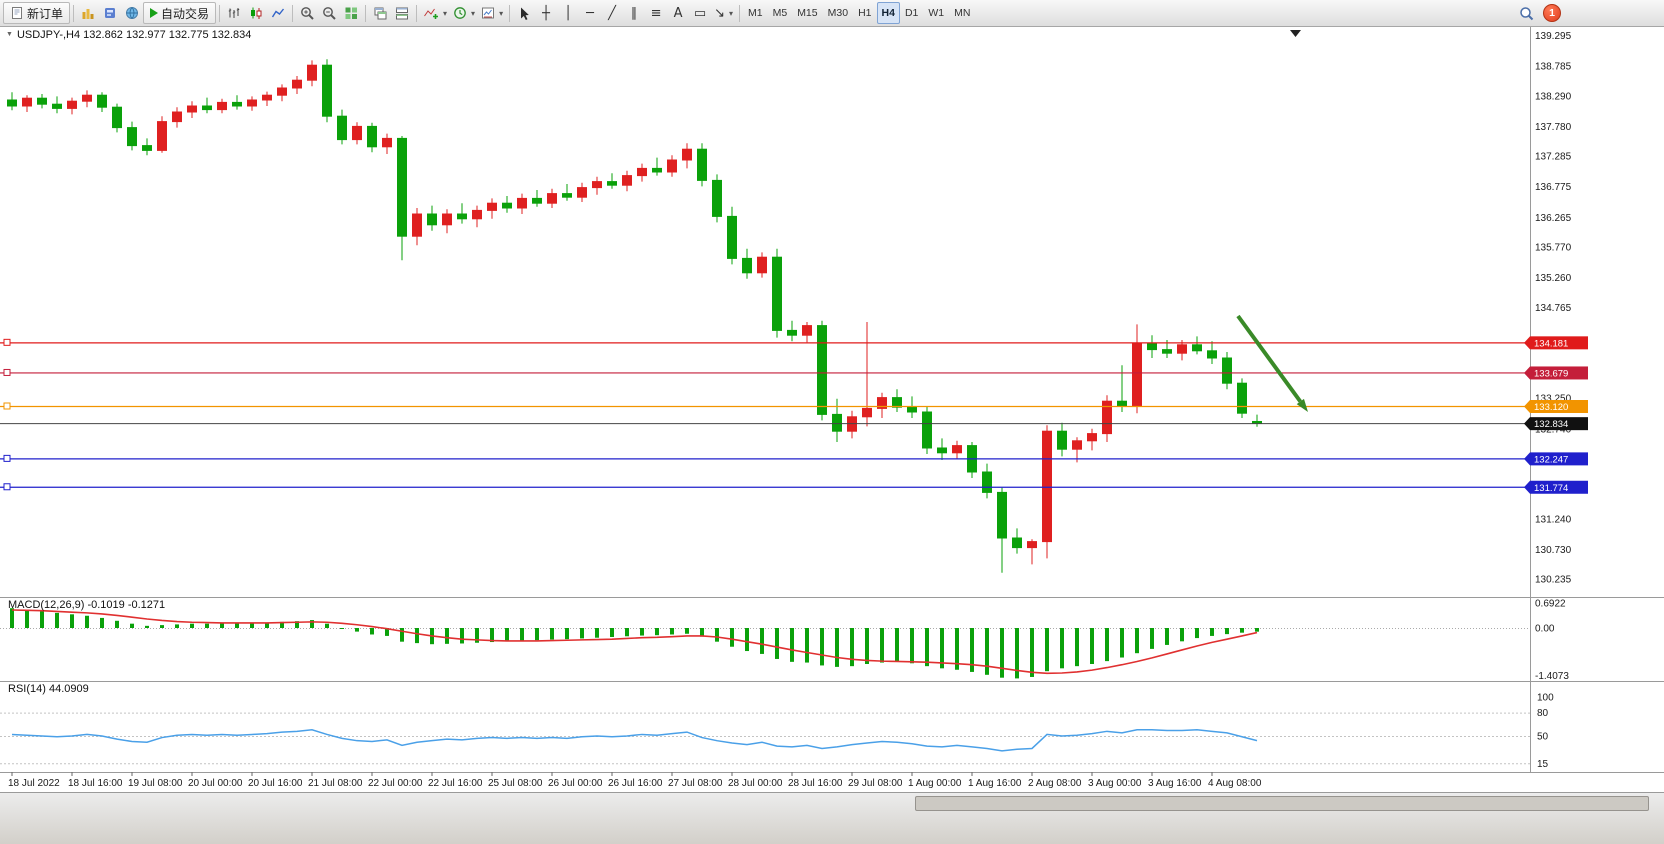 This screenshot has width=1664, height=844. I want to click on crosshair-tool-button: ┼, so click(546, 13).